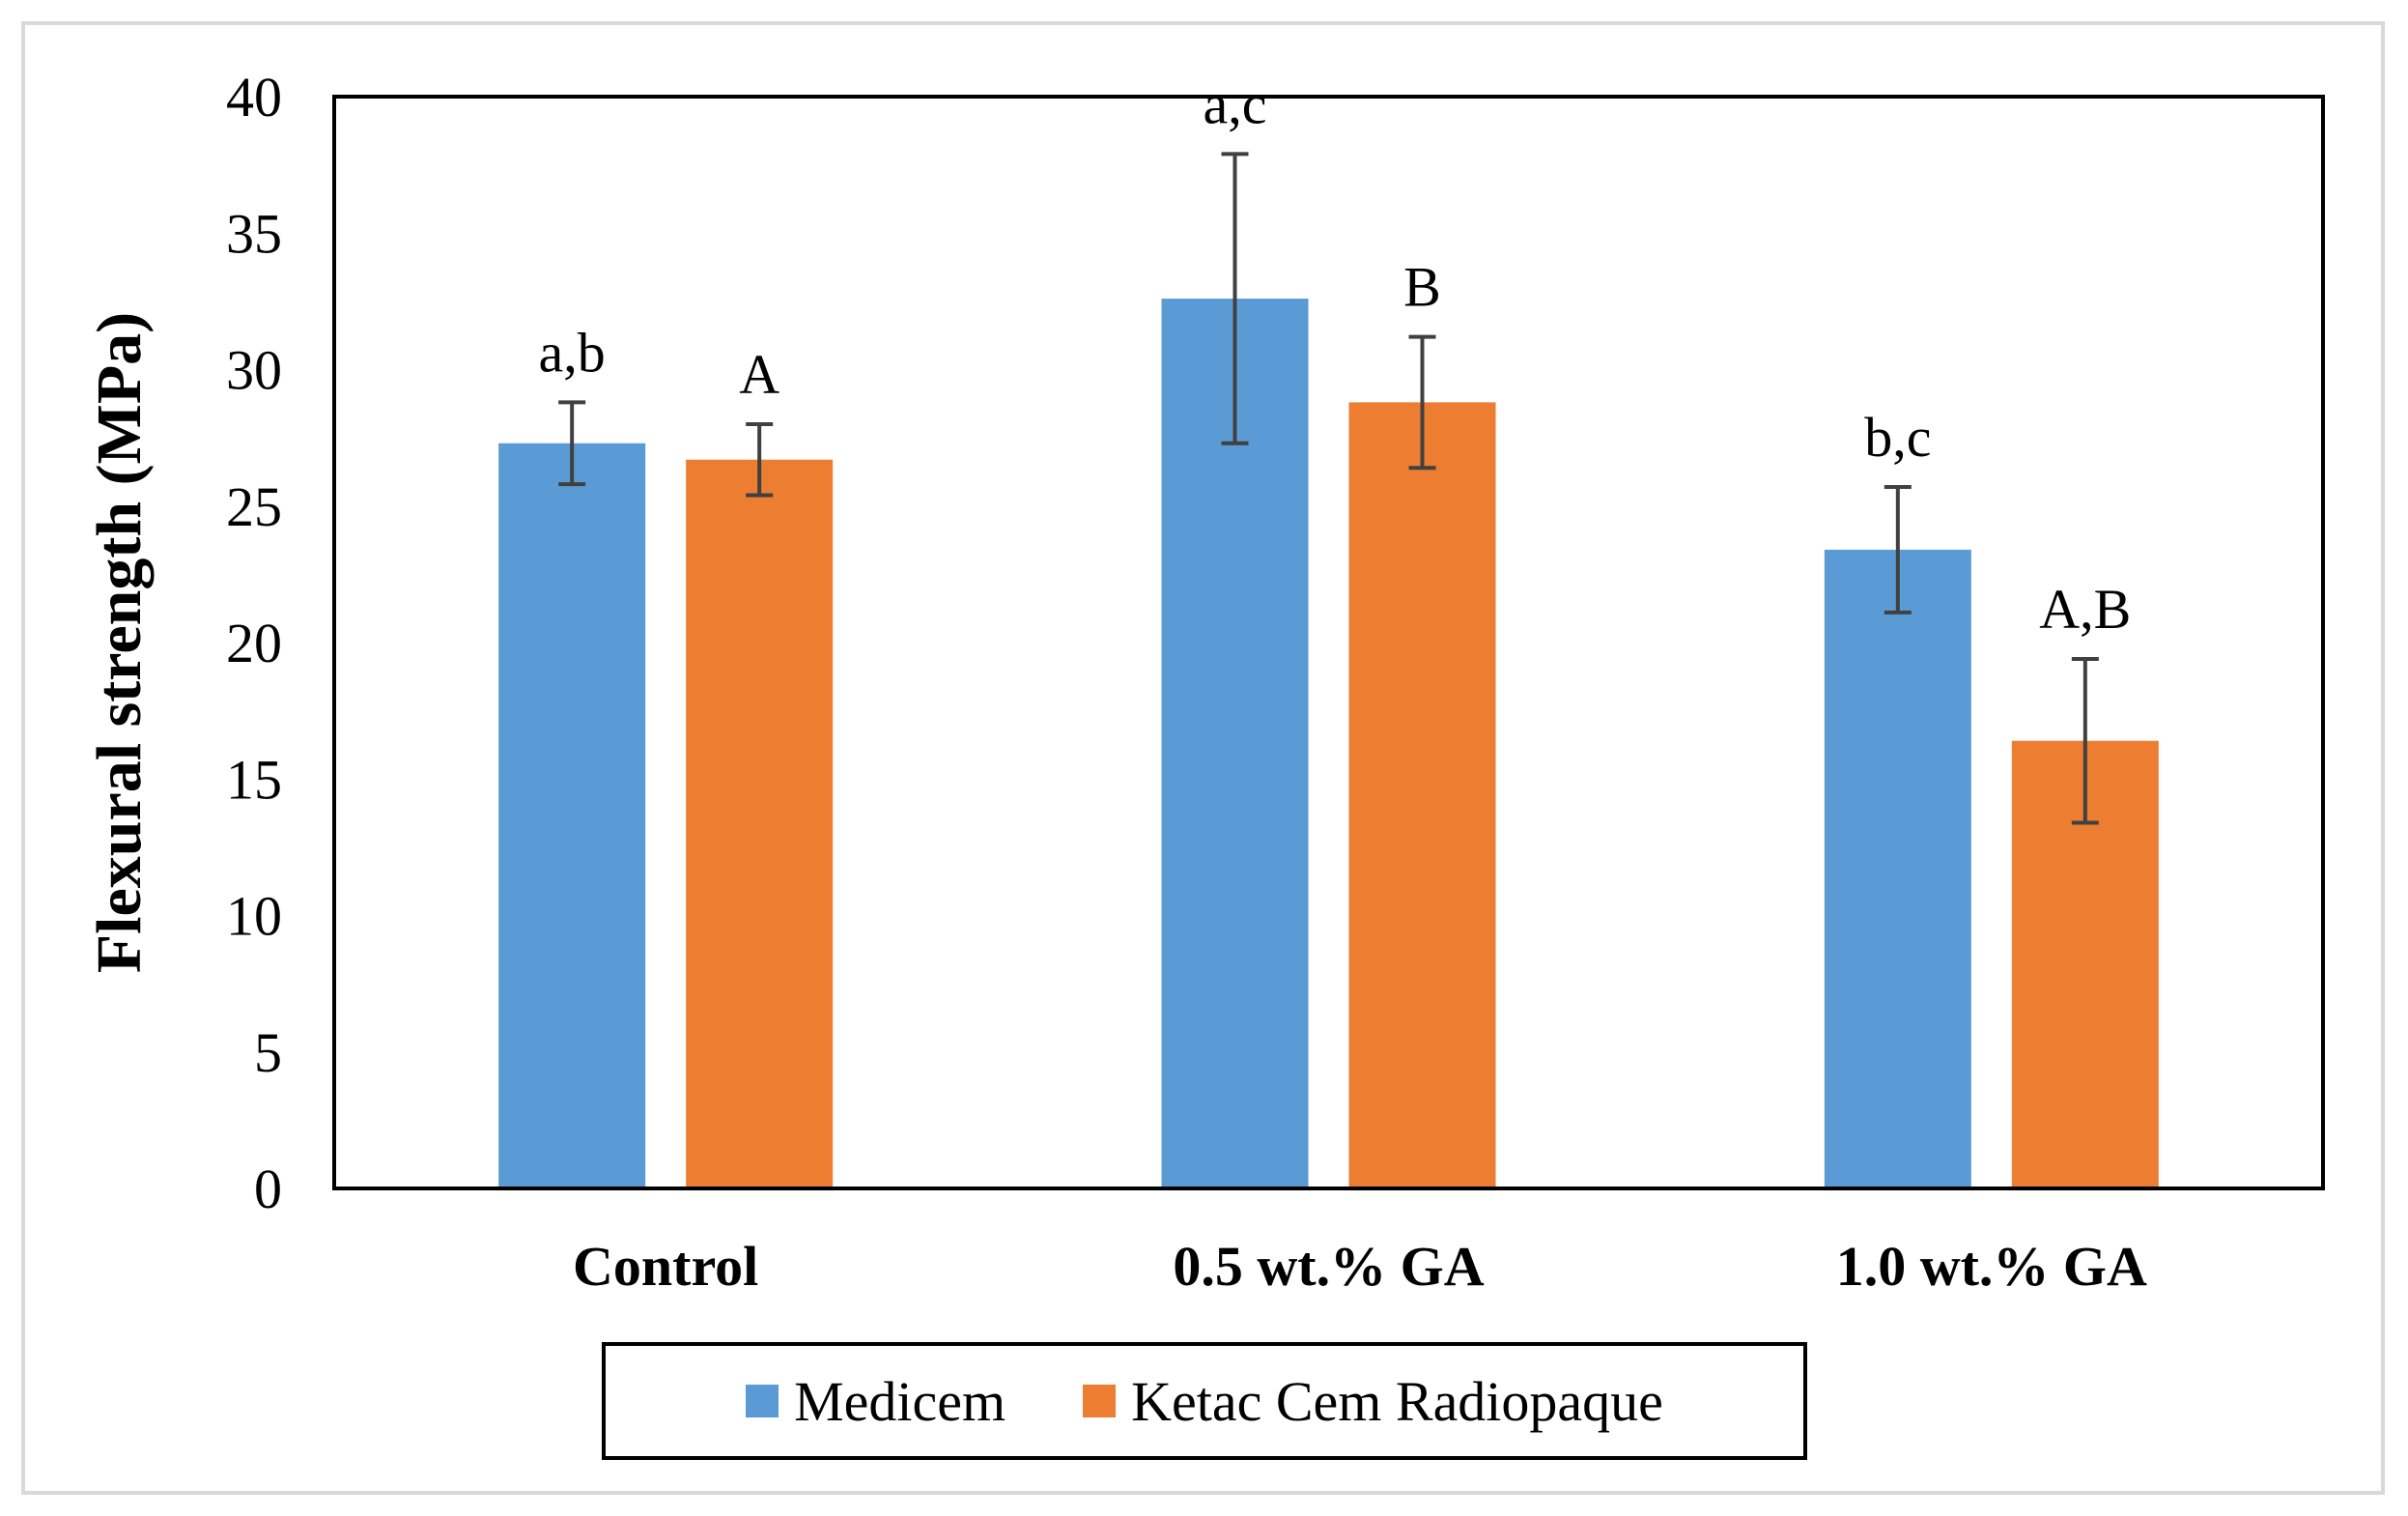 This screenshot has height=1516, width=2408. Describe the element at coordinates (254, 506) in the screenshot. I see `y-tick-label: 25` at that location.